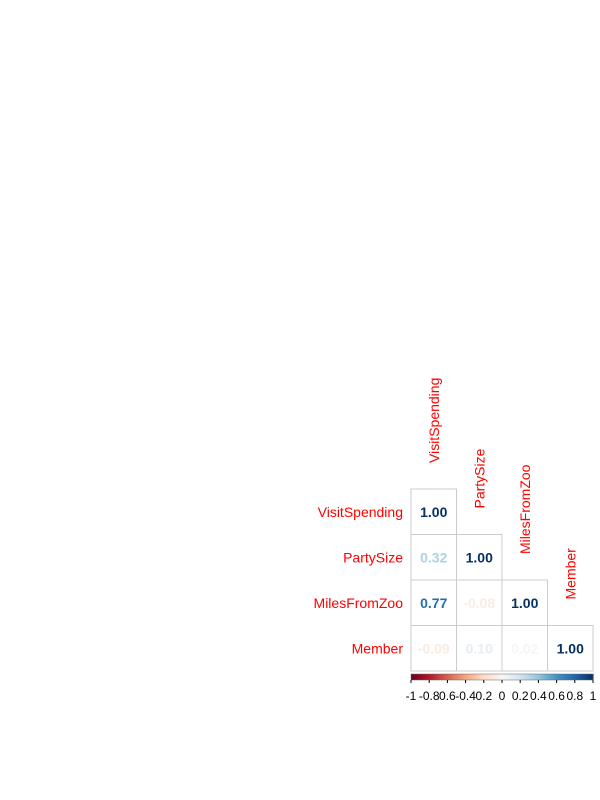 The height and width of the screenshot is (800, 600). I want to click on column-label-miles-from-zoo: MilesFromZoo, so click(525, 509).